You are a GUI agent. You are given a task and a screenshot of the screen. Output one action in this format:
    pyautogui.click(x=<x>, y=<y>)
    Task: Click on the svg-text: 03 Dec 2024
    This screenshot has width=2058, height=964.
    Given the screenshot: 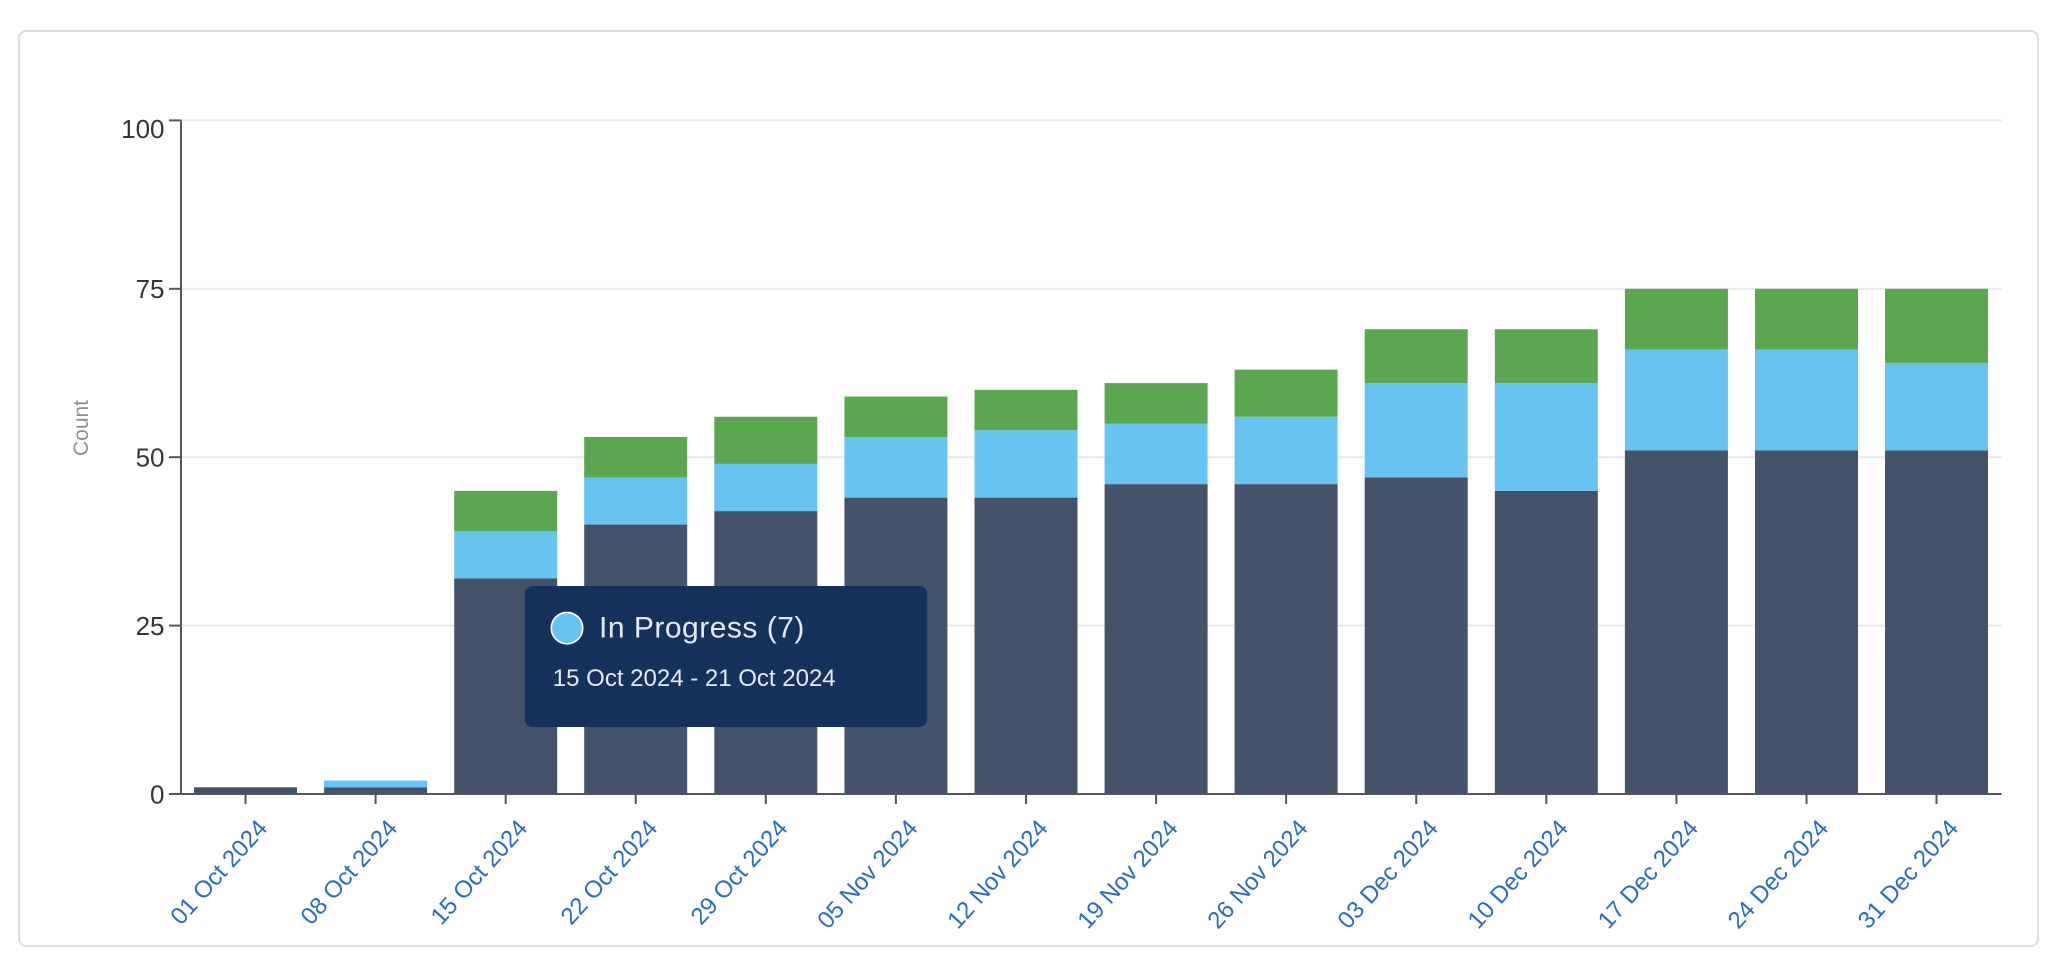 What is the action you would take?
    pyautogui.click(x=1388, y=874)
    